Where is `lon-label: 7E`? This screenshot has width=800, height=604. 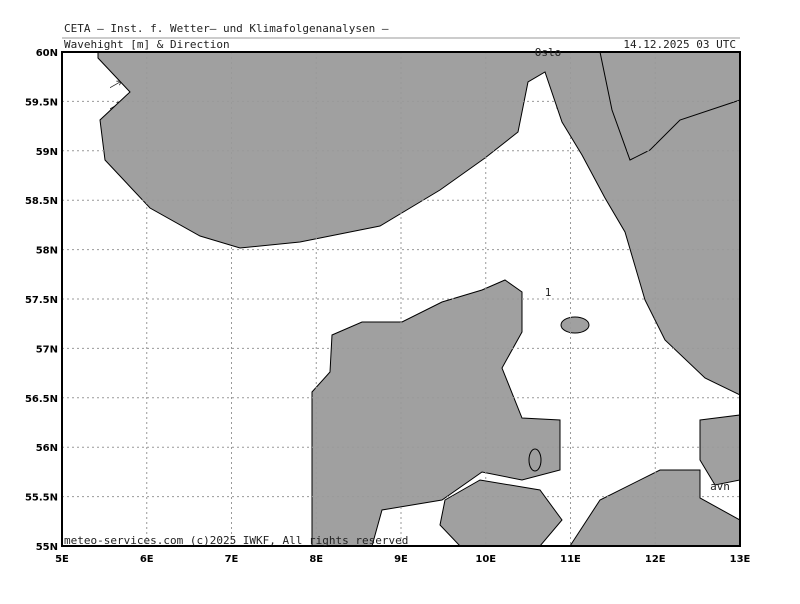
lon-label: 7E is located at coordinates (232, 559).